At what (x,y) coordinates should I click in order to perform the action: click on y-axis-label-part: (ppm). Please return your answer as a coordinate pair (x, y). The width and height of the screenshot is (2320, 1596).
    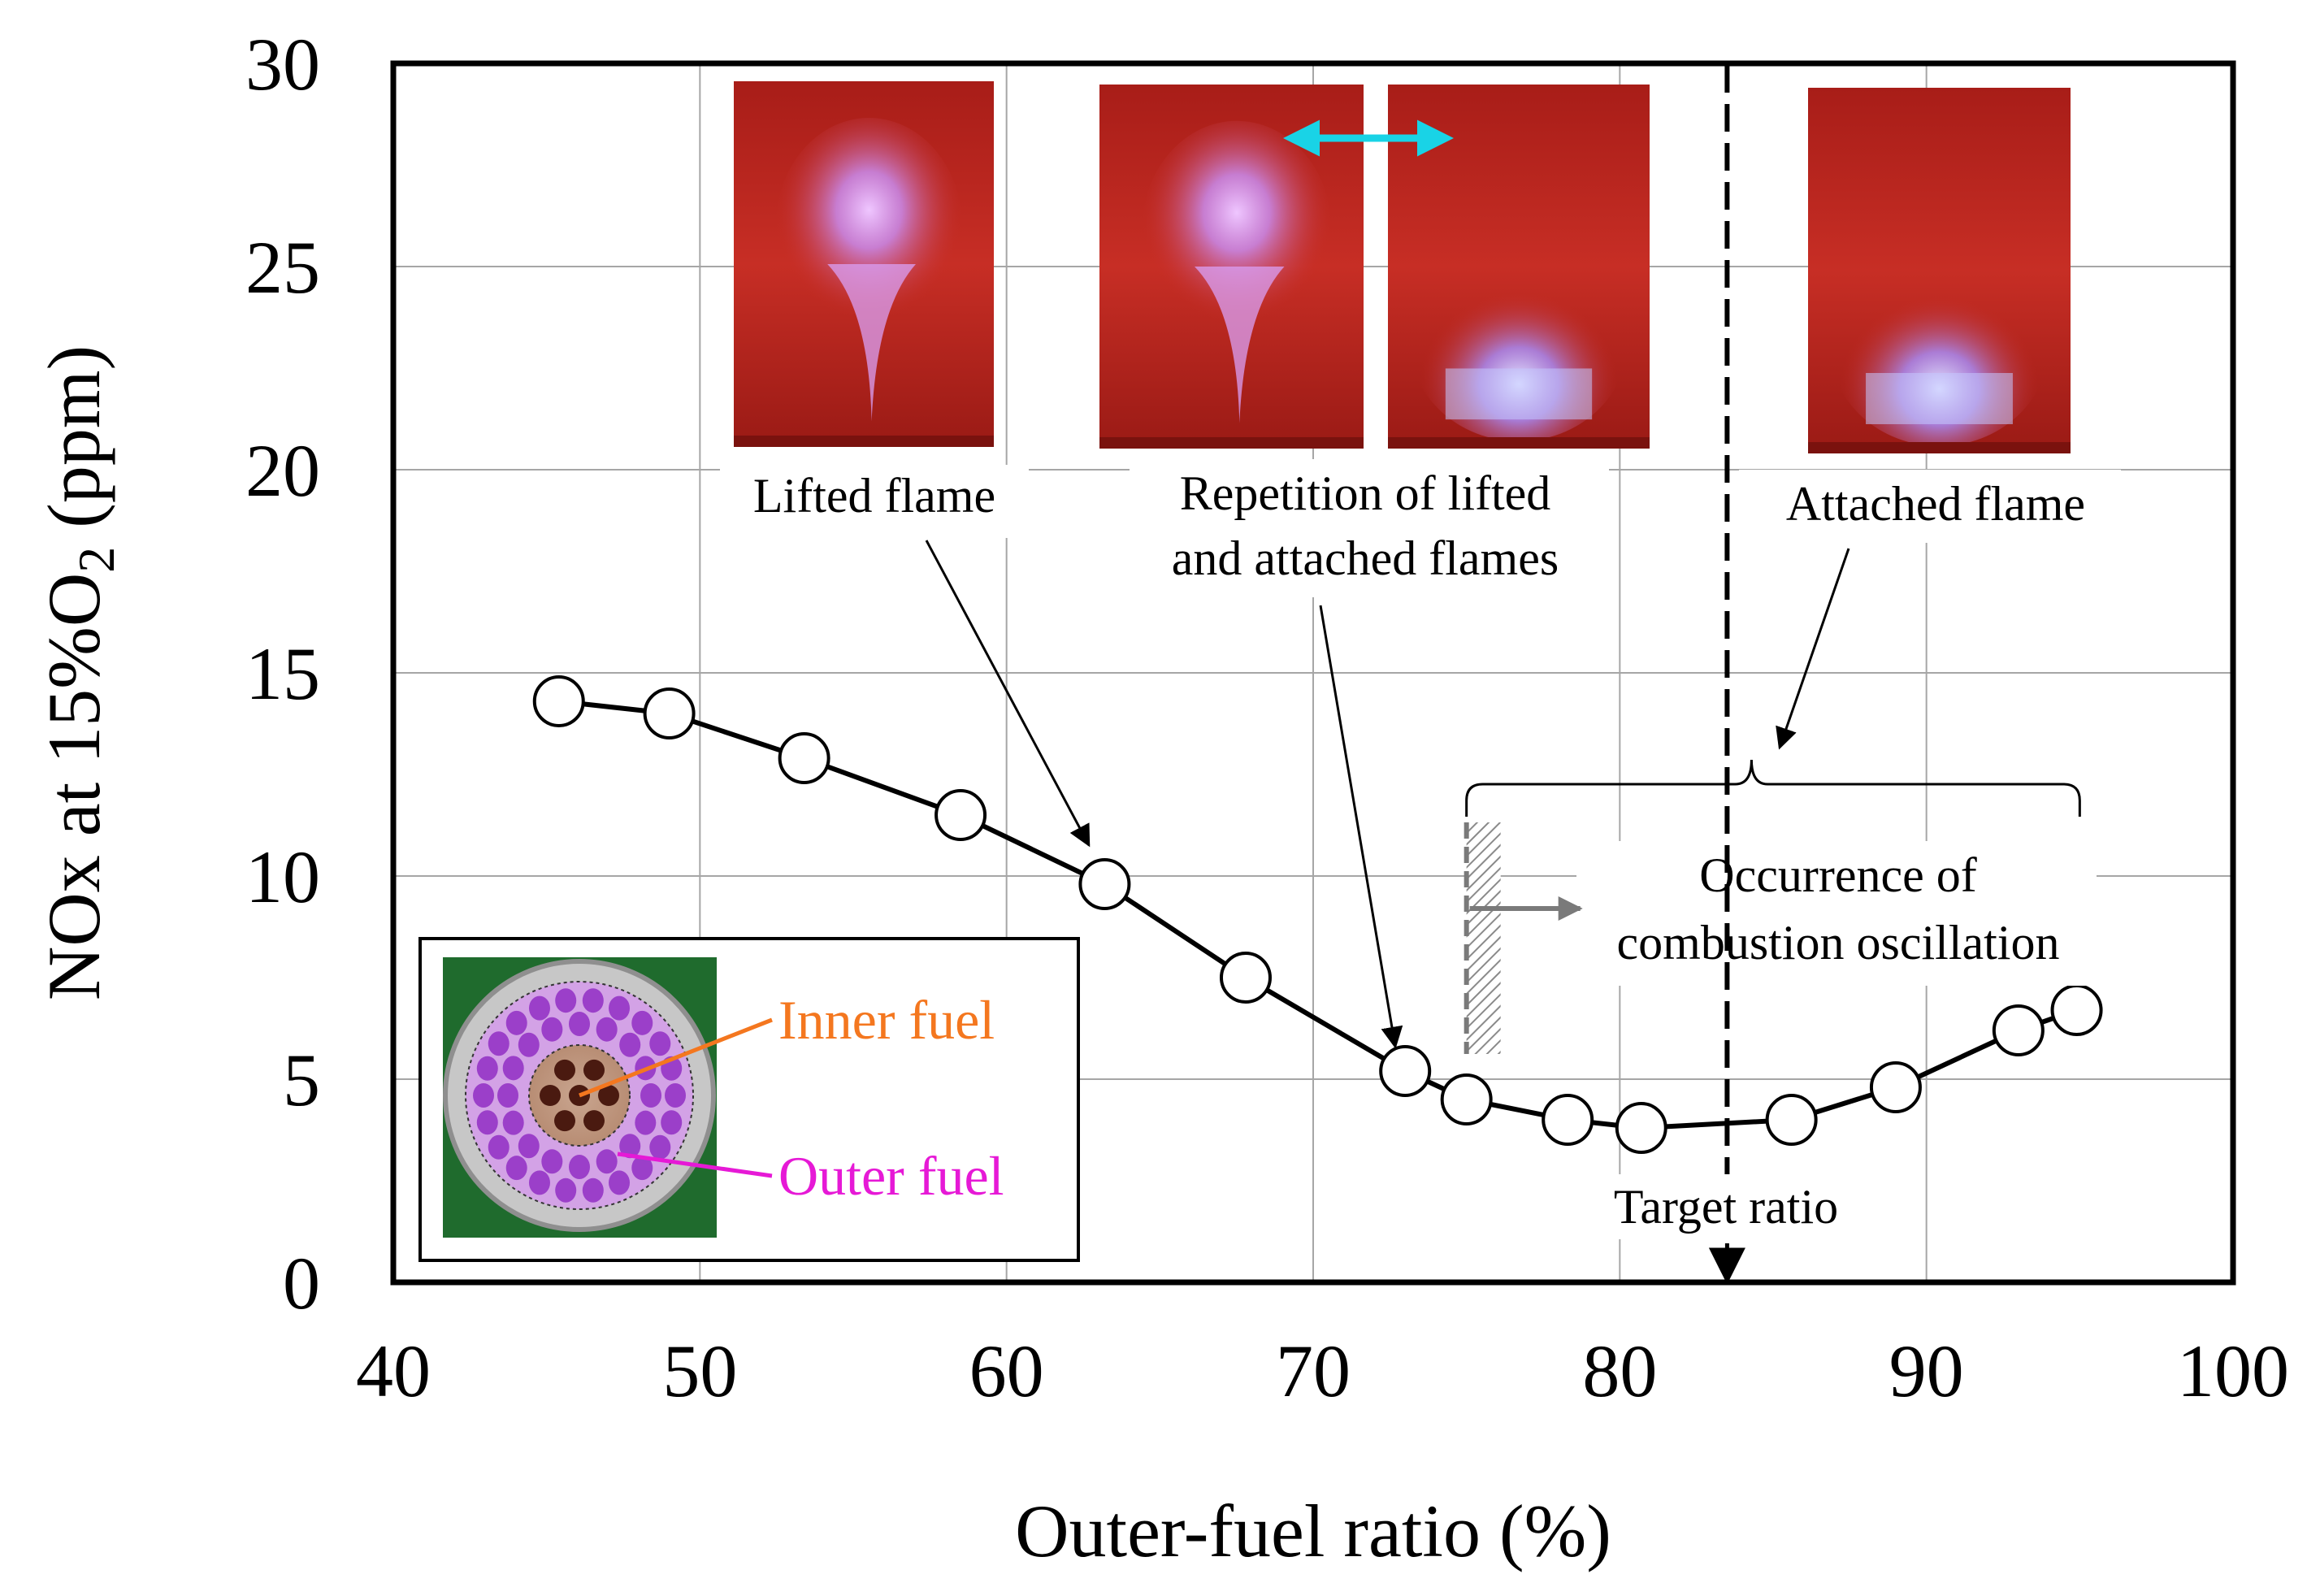
    Looking at the image, I should click on (74, 446).